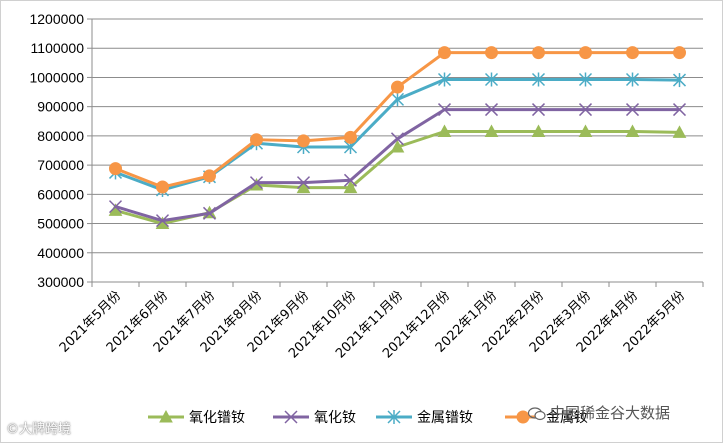 Image resolution: width=723 pixels, height=443 pixels. What do you see at coordinates (567, 418) in the screenshot?
I see `legend-label: 金属钕` at bounding box center [567, 418].